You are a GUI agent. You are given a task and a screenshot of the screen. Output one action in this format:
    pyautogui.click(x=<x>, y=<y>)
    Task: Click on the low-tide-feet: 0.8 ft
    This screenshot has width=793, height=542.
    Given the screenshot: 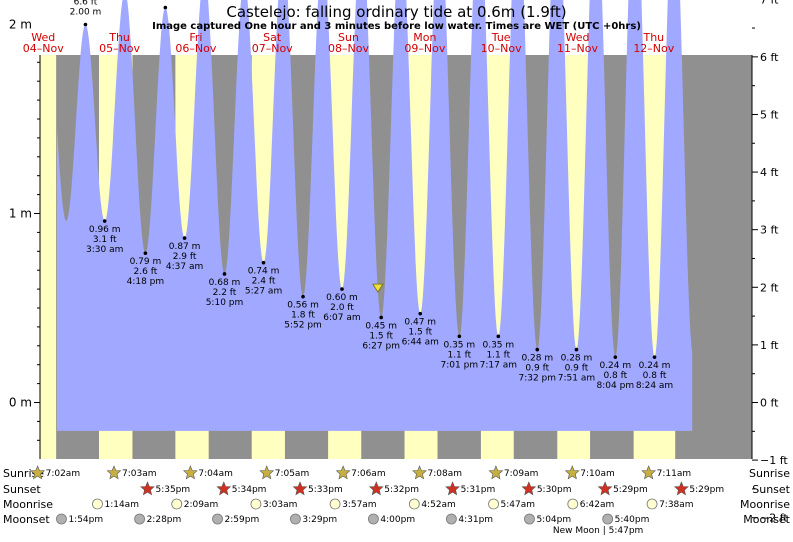 What is the action you would take?
    pyautogui.click(x=615, y=376)
    